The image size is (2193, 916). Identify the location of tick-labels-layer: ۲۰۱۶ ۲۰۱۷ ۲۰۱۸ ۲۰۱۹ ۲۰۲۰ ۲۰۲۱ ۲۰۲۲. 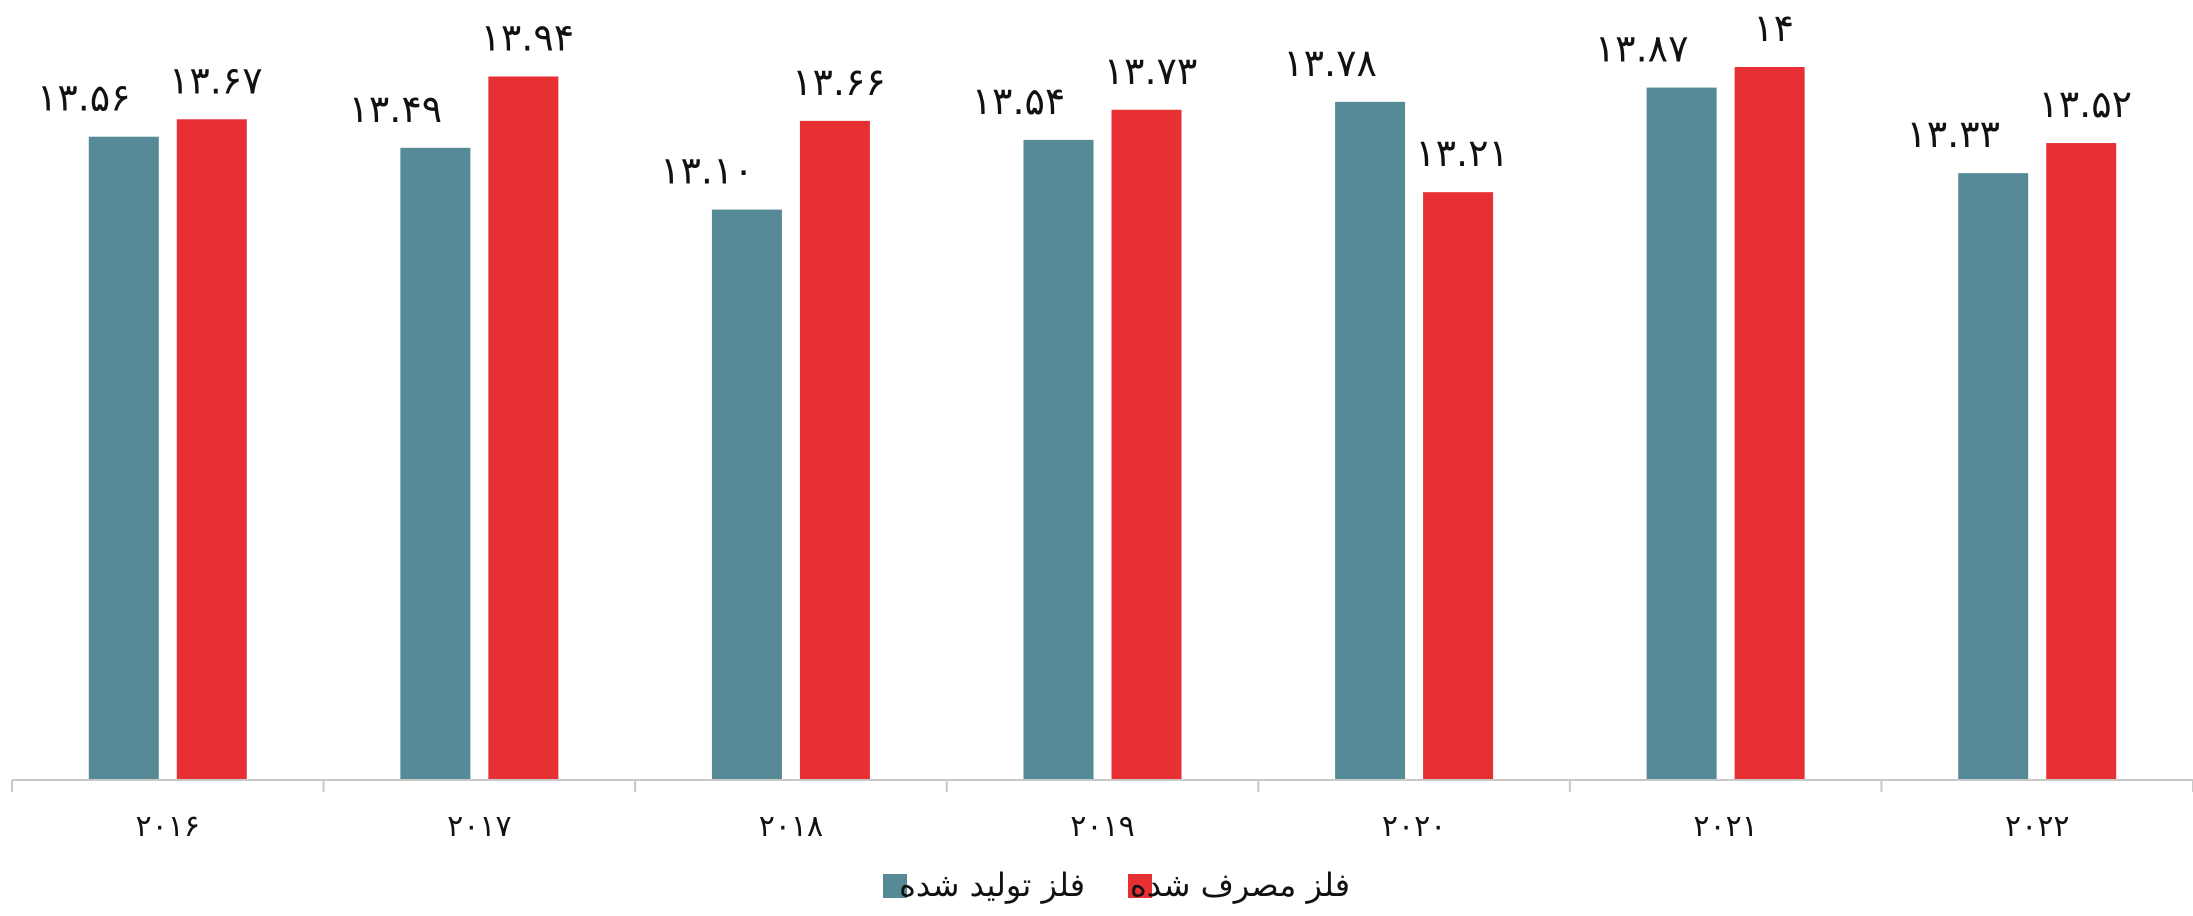
(1103, 826).